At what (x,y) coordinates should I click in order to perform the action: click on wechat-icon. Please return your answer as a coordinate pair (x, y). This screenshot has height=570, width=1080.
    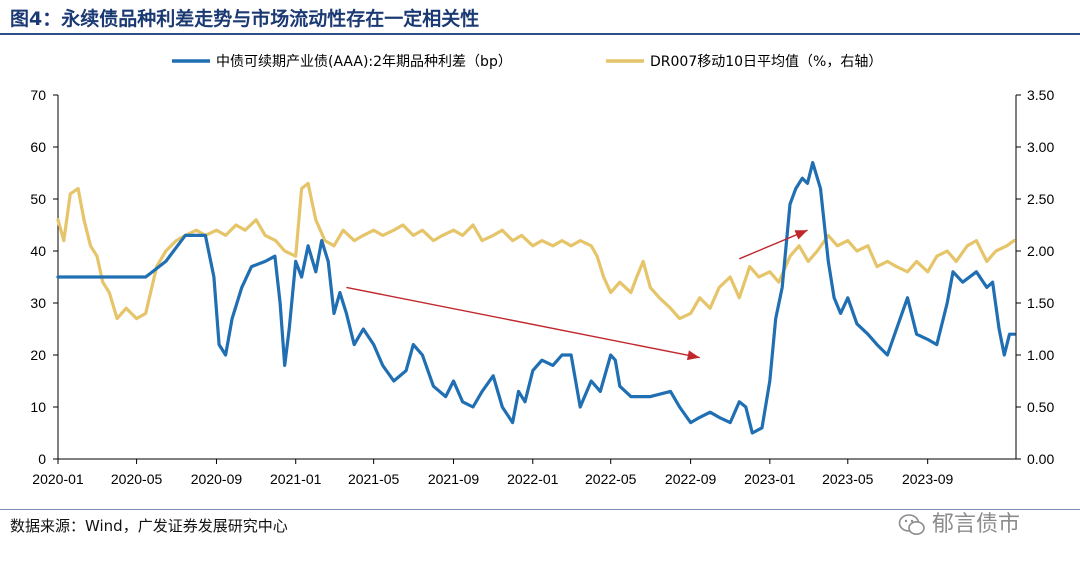
    Looking at the image, I should click on (911, 524).